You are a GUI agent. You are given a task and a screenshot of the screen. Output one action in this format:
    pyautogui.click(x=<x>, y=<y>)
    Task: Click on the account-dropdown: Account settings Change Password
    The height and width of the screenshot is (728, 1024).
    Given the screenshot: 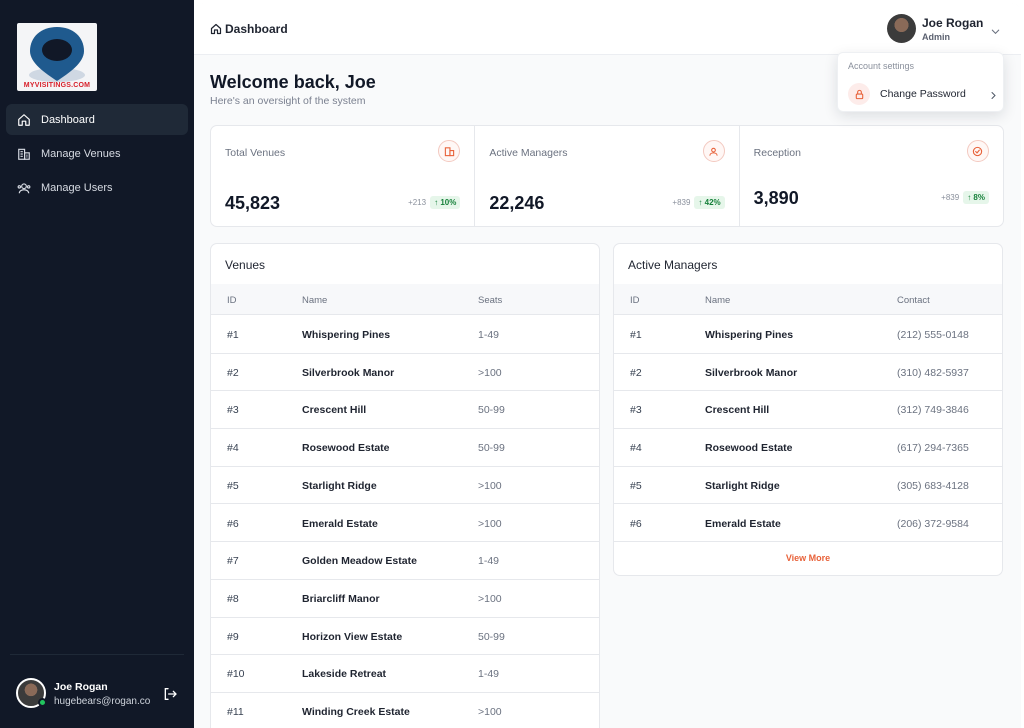 What is the action you would take?
    pyautogui.click(x=920, y=82)
    